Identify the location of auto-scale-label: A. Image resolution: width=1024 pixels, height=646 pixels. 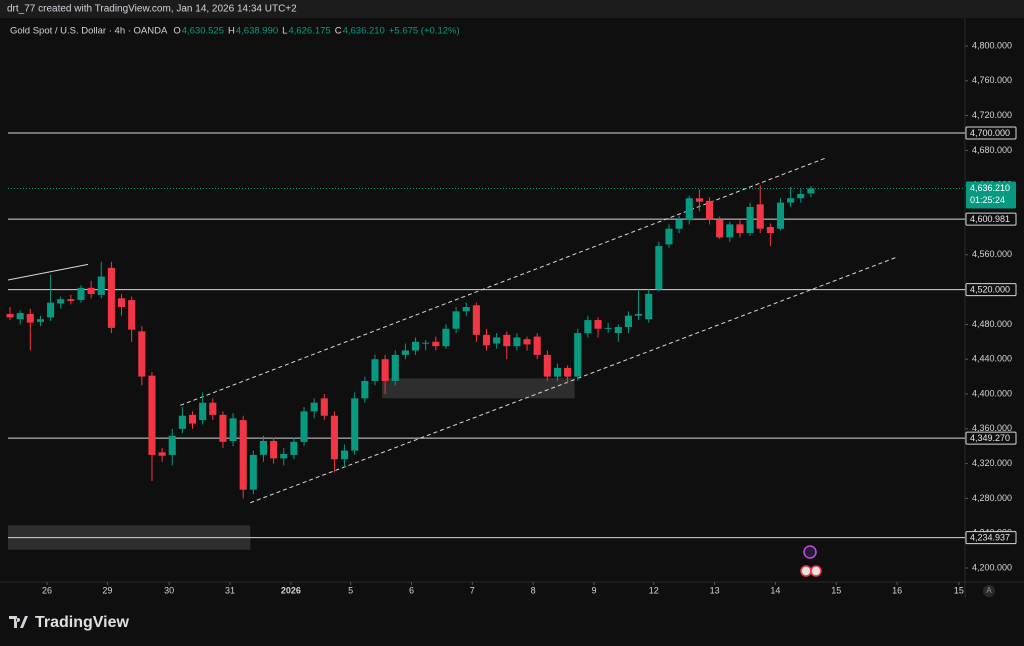
(989, 590).